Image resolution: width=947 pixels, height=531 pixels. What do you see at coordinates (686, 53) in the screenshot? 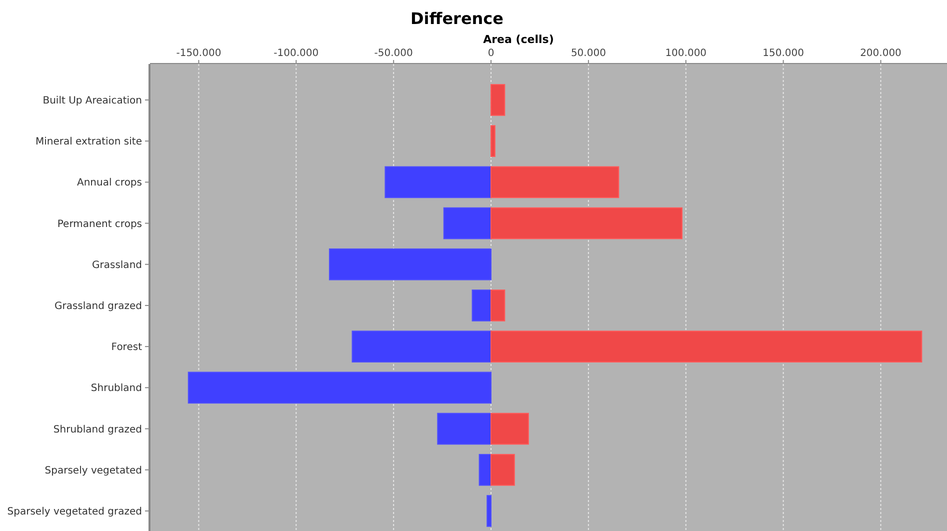
I see `x-tick-label: 100.000` at bounding box center [686, 53].